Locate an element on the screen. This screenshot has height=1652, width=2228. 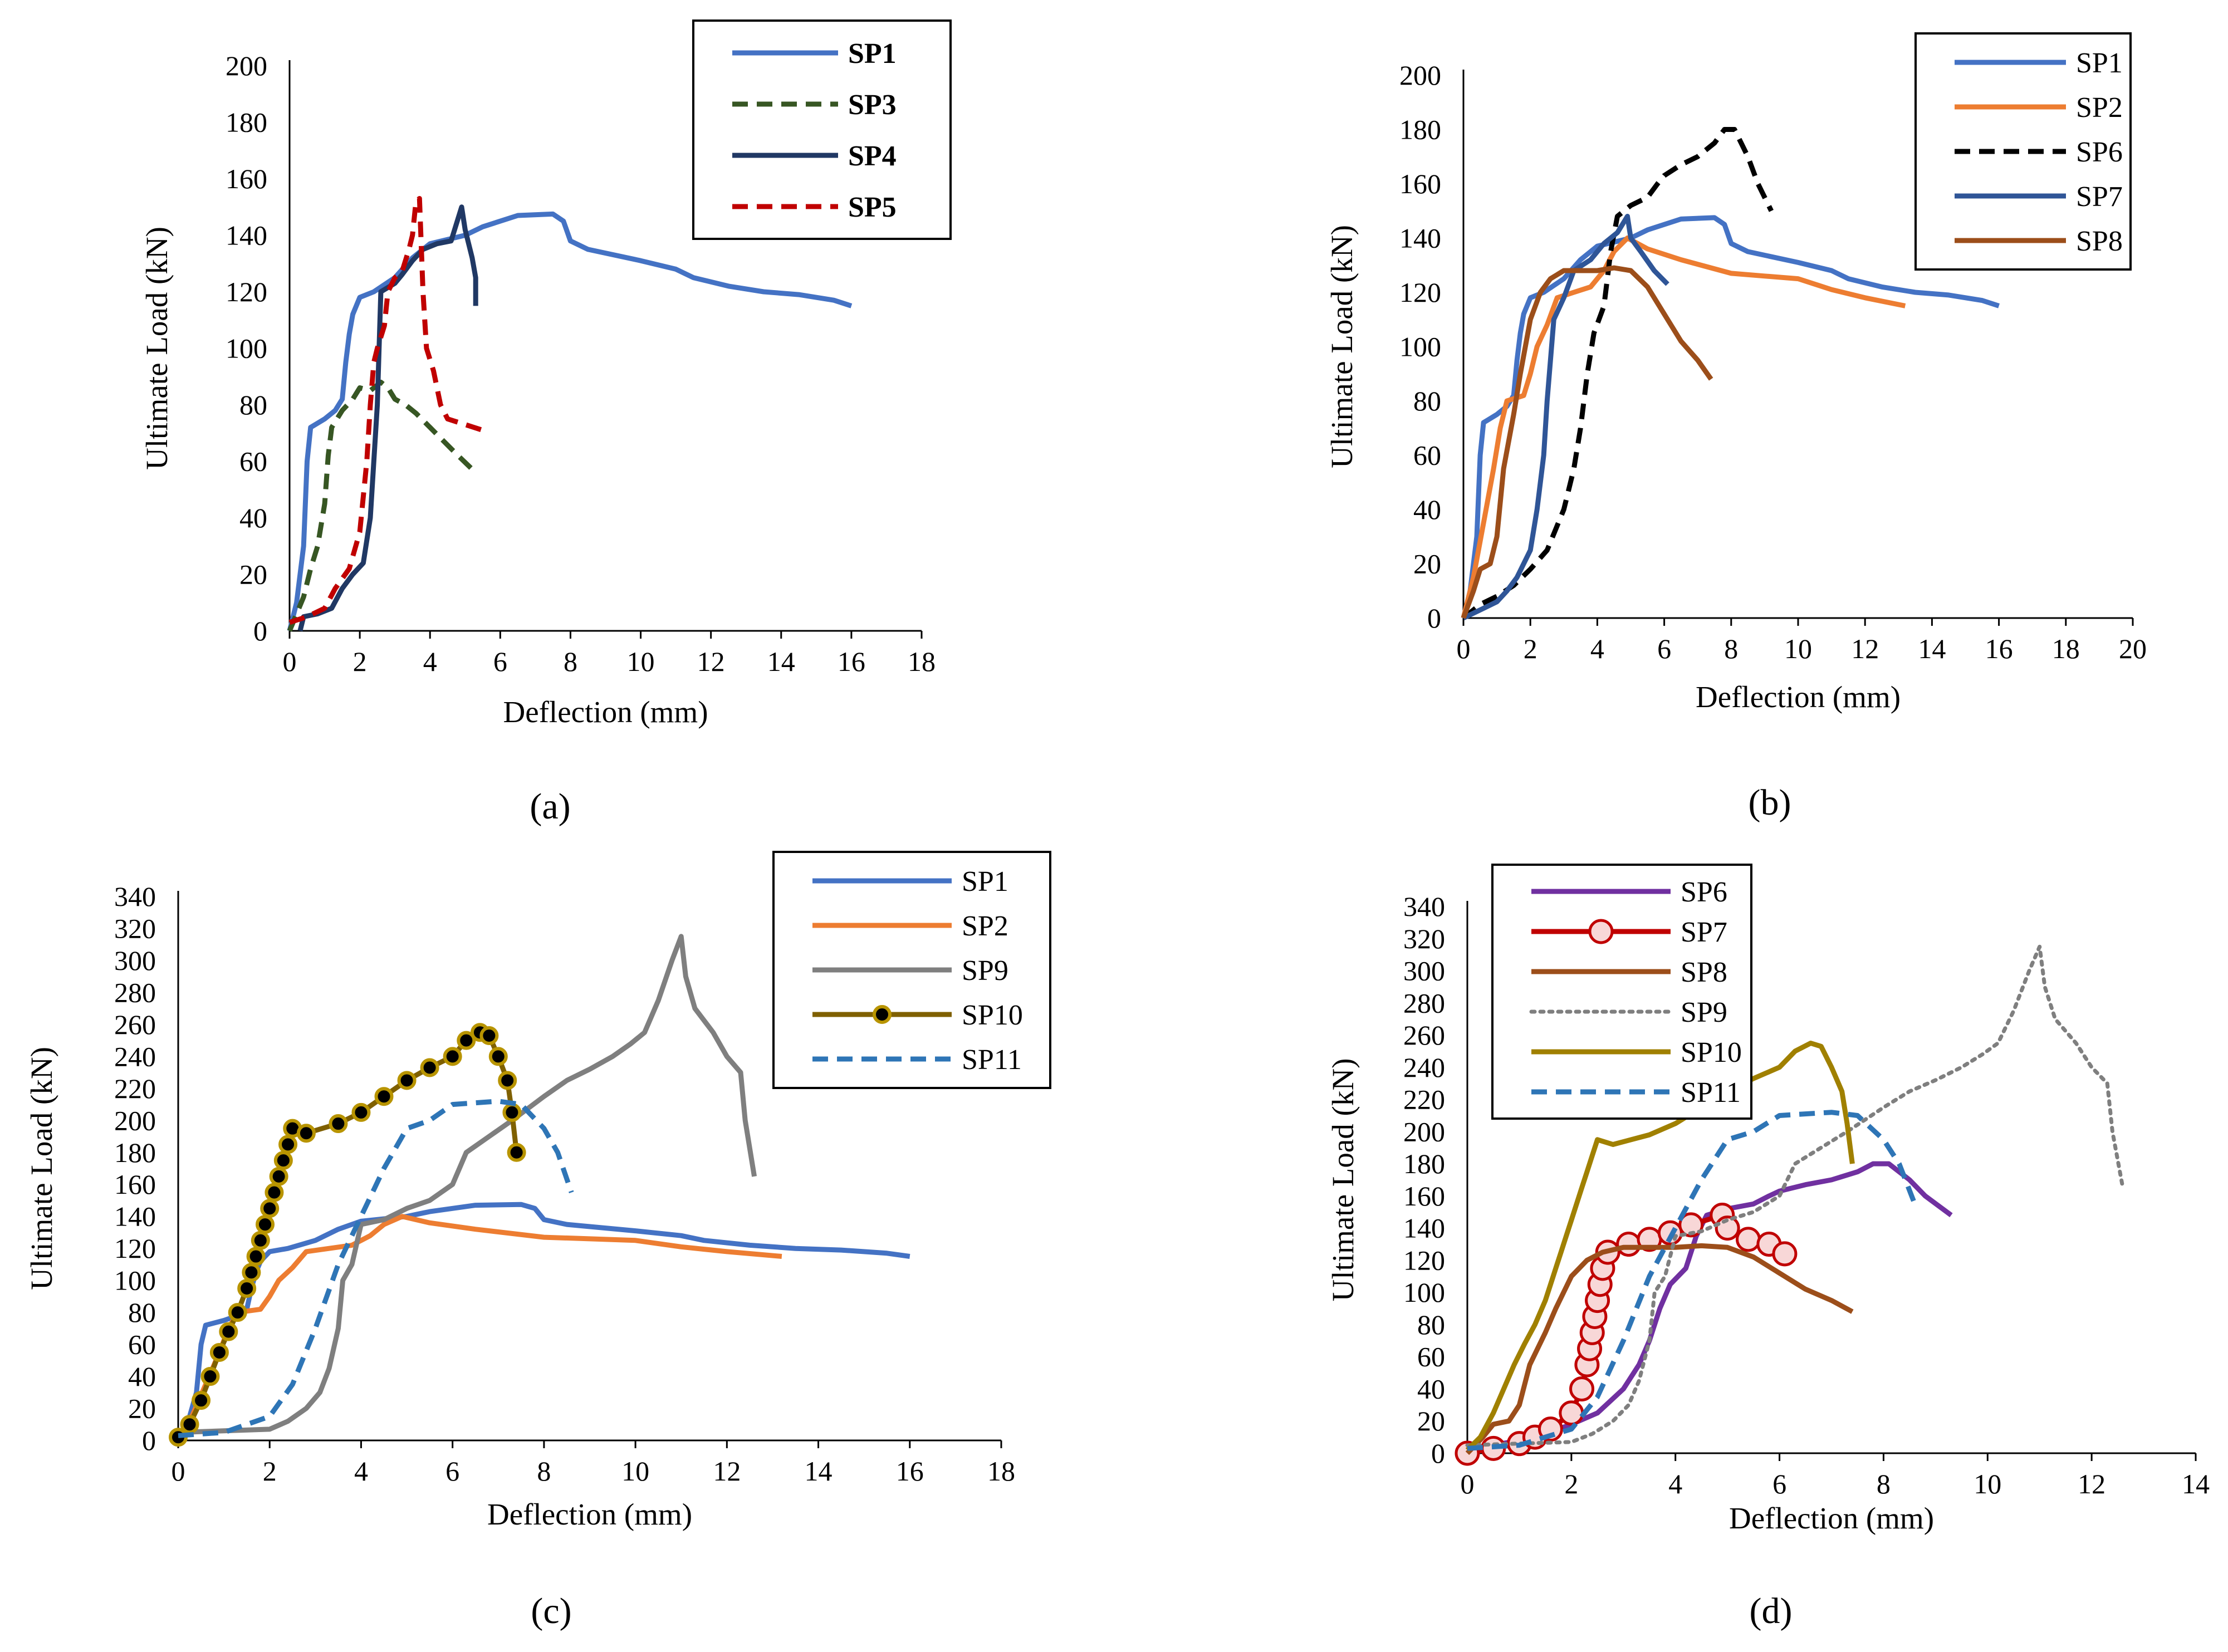
legend-label-sp10: SP10 is located at coordinates (993, 1015).